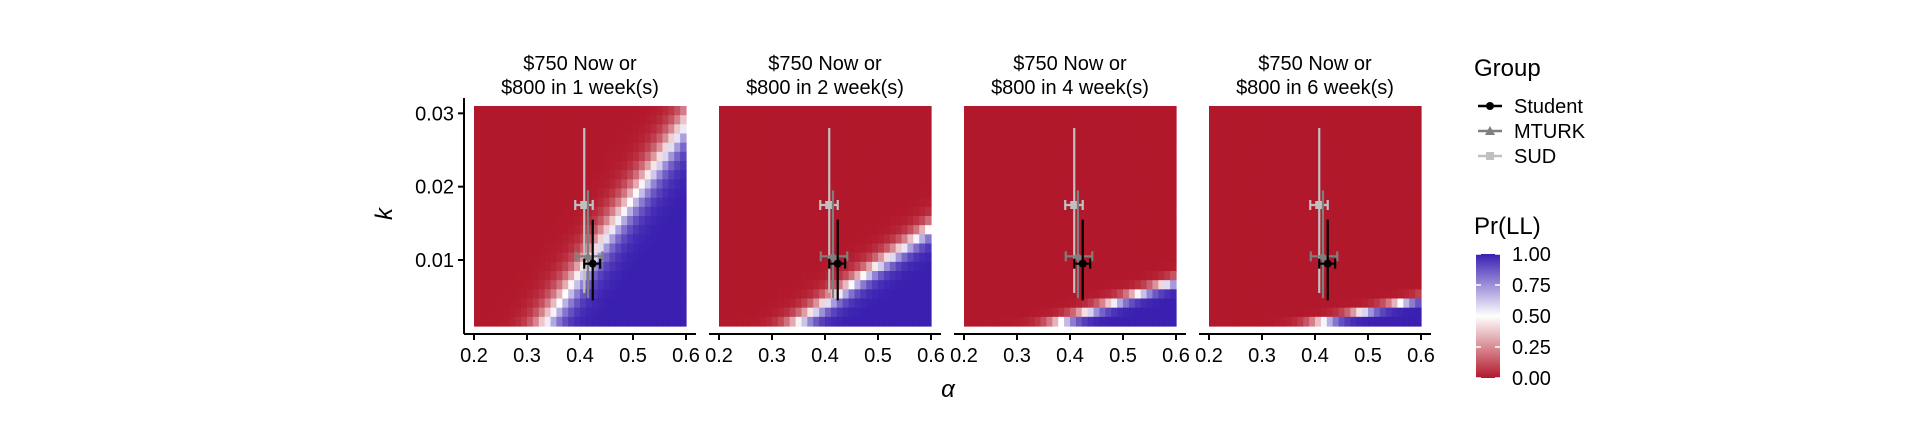 The height and width of the screenshot is (425, 1924). I want to click on estimate-mturk, so click(589, 244).